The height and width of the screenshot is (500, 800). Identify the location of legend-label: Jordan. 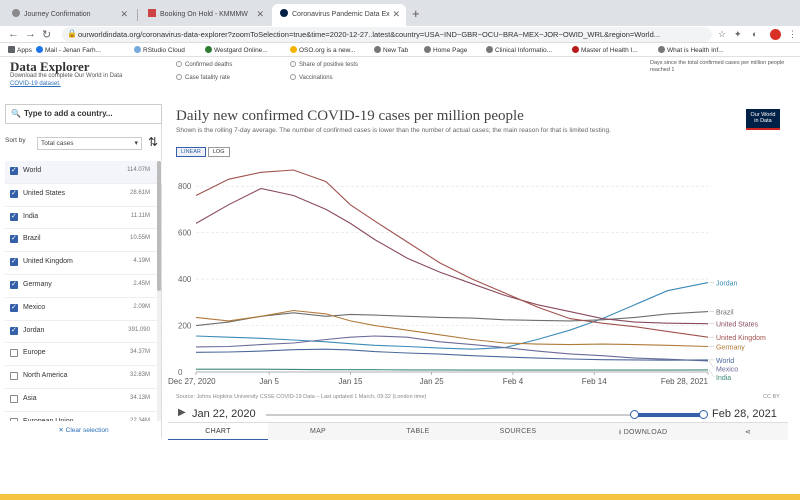
(727, 284).